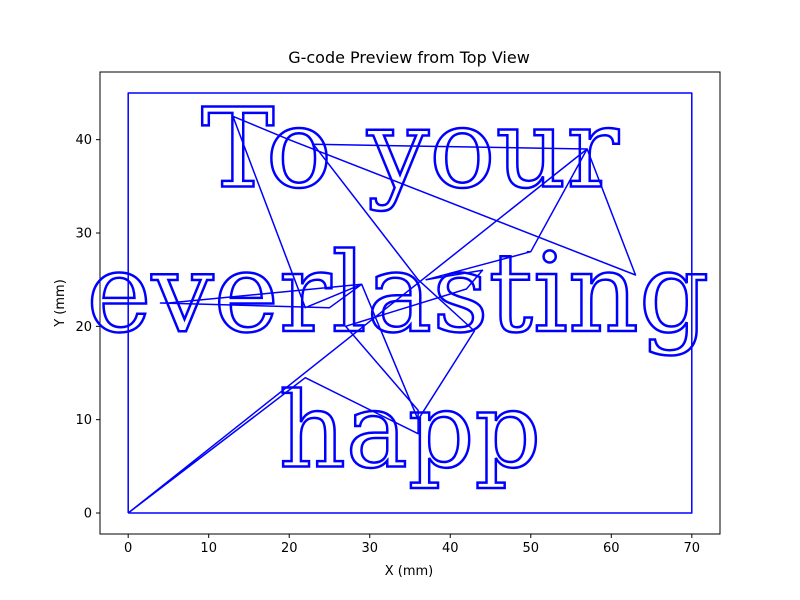  I want to click on y-tick-label: 20, so click(83, 327).